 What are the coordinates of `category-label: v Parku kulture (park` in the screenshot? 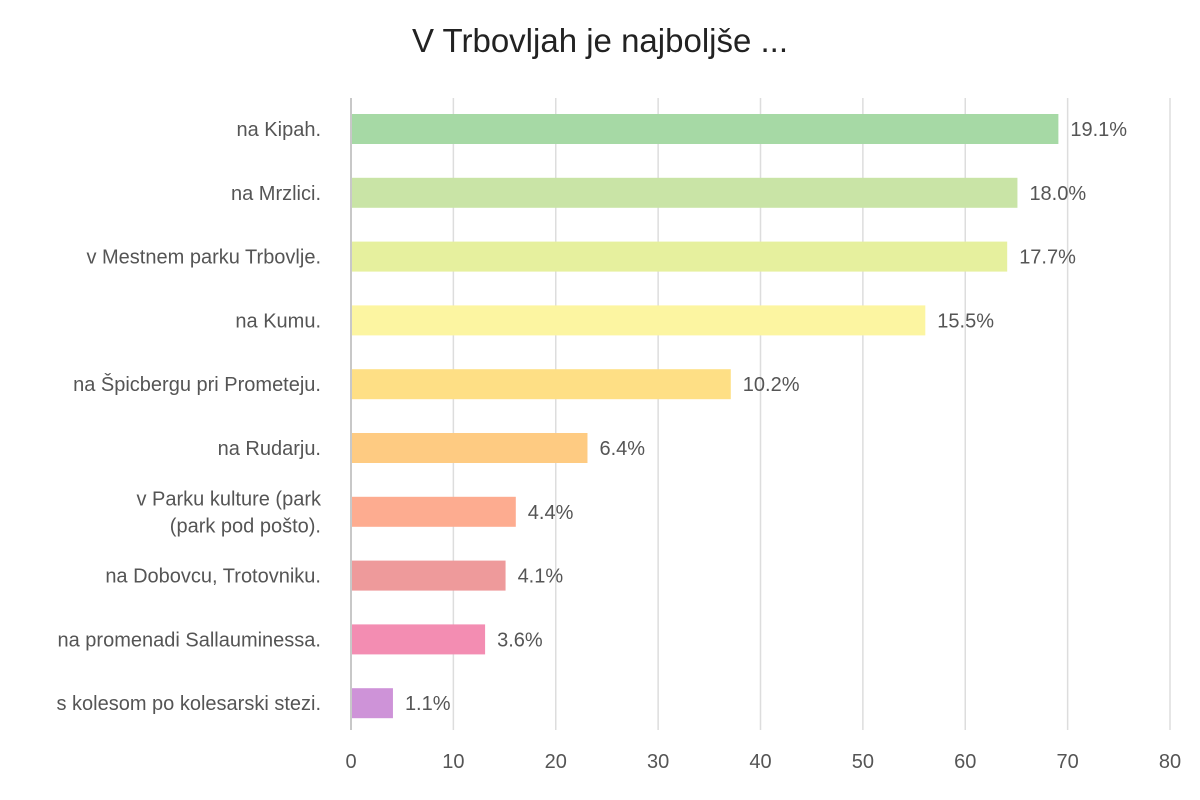 It's located at (229, 499).